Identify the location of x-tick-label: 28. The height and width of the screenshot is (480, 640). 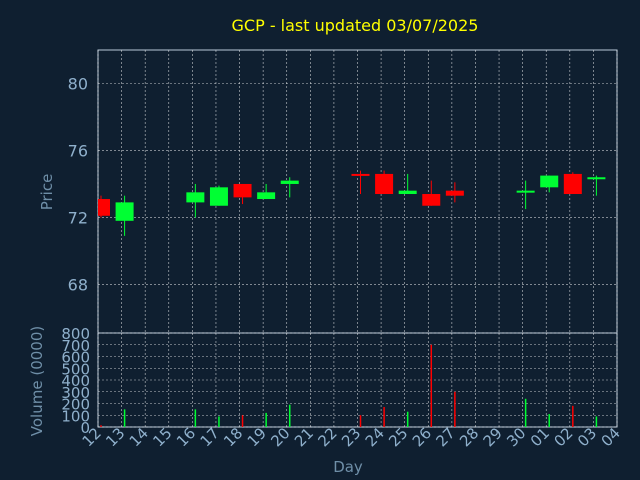
(469, 437).